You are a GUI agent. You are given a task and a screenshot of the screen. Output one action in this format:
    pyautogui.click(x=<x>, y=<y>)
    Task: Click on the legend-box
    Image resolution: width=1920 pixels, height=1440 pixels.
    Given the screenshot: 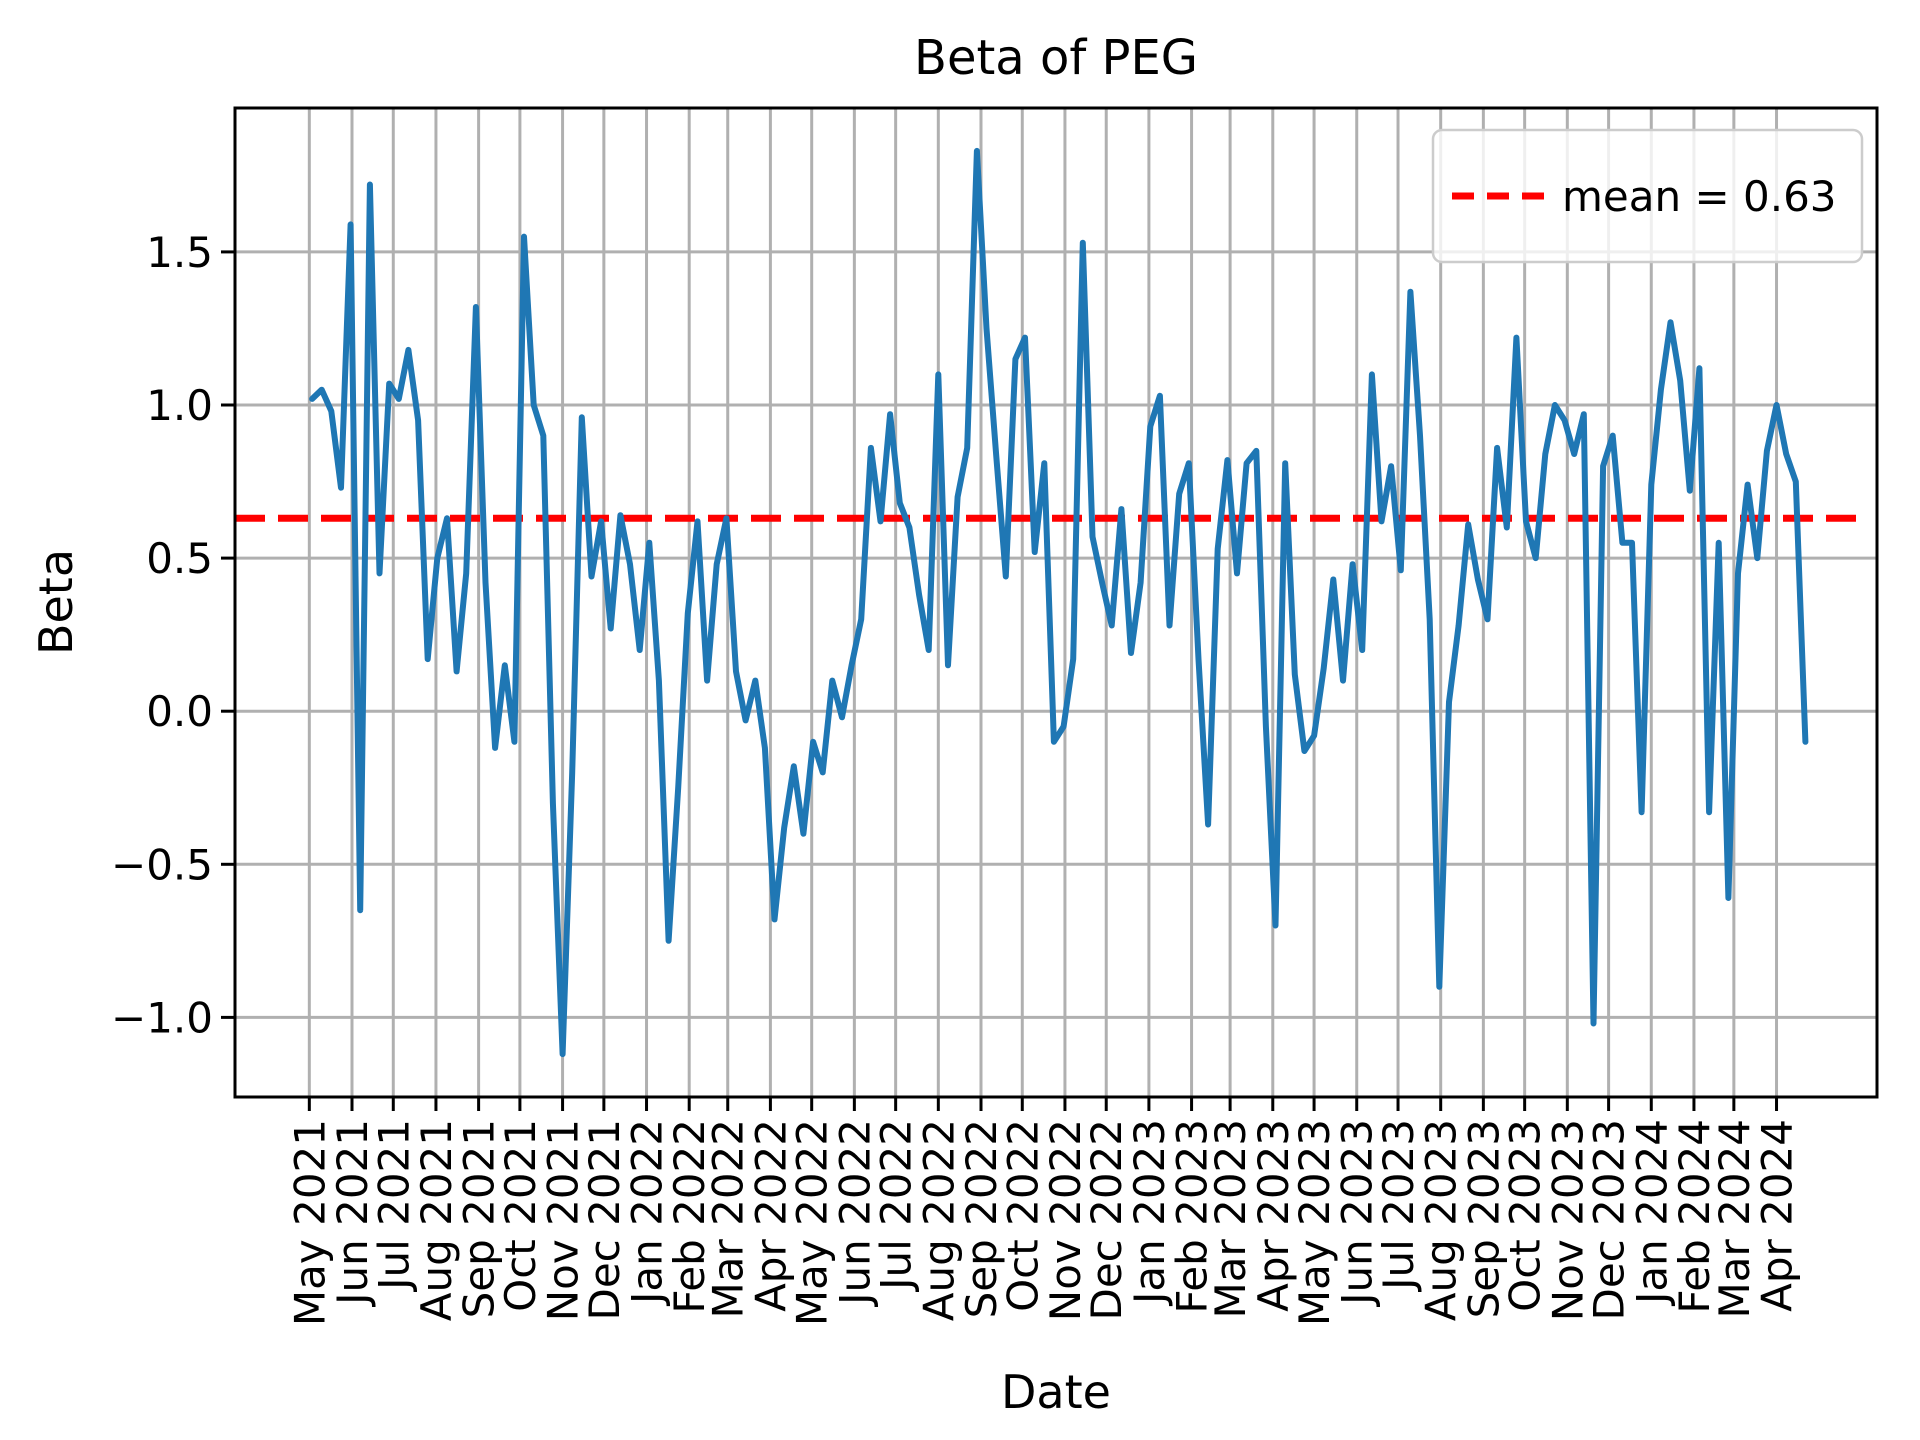 What is the action you would take?
    pyautogui.click(x=1647, y=196)
    